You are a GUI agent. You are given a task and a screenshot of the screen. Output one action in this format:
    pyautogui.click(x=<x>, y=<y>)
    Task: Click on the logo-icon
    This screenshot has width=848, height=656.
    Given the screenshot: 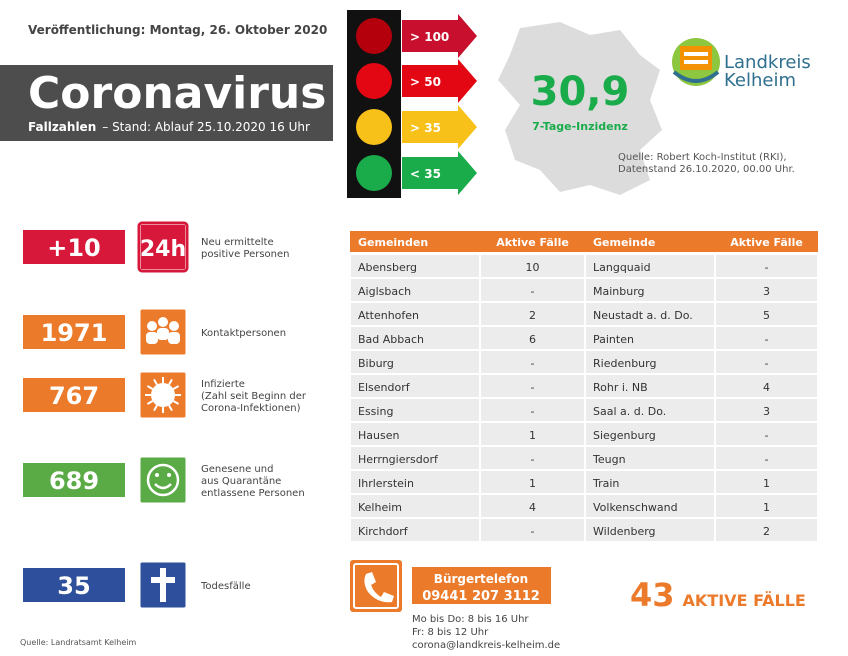 What is the action you would take?
    pyautogui.click(x=696, y=62)
    